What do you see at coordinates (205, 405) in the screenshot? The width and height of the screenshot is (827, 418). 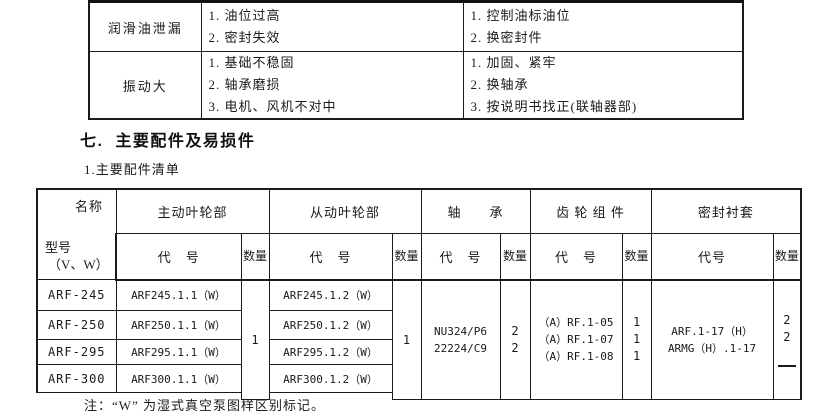 I see `footnote: 注：“W” 为湿式真空泵图样区别标记。` at bounding box center [205, 405].